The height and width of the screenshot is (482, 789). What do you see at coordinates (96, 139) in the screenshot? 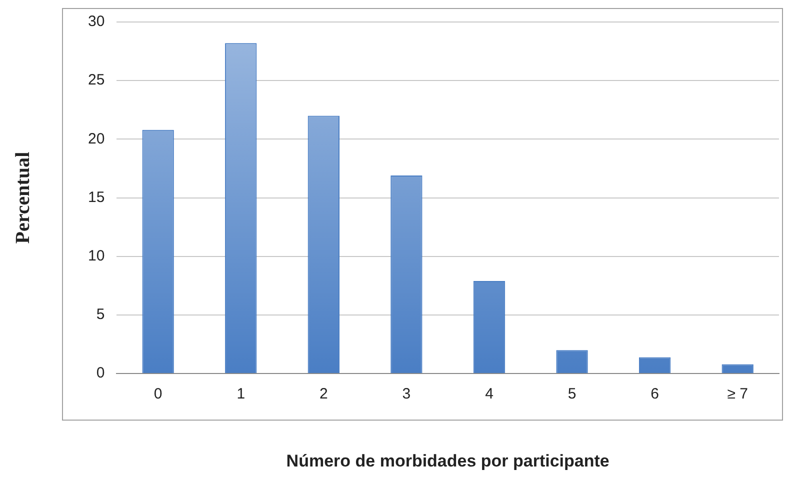
I see `y-tick-label: 20` at bounding box center [96, 139].